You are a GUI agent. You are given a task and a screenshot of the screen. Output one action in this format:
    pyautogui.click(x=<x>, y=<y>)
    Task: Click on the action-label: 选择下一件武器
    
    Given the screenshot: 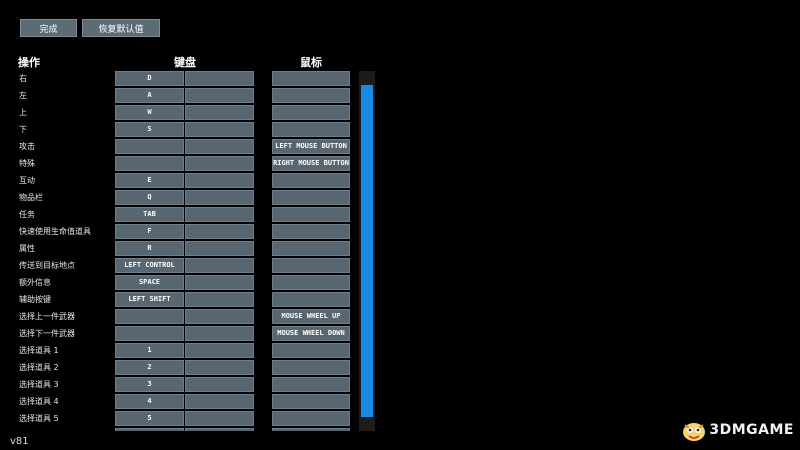 What is the action you would take?
    pyautogui.click(x=47, y=333)
    